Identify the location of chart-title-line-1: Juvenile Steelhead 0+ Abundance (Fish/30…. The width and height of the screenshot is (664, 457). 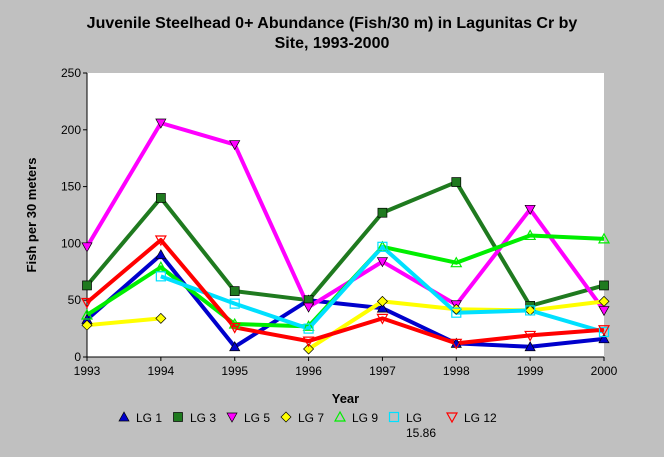
(332, 23).